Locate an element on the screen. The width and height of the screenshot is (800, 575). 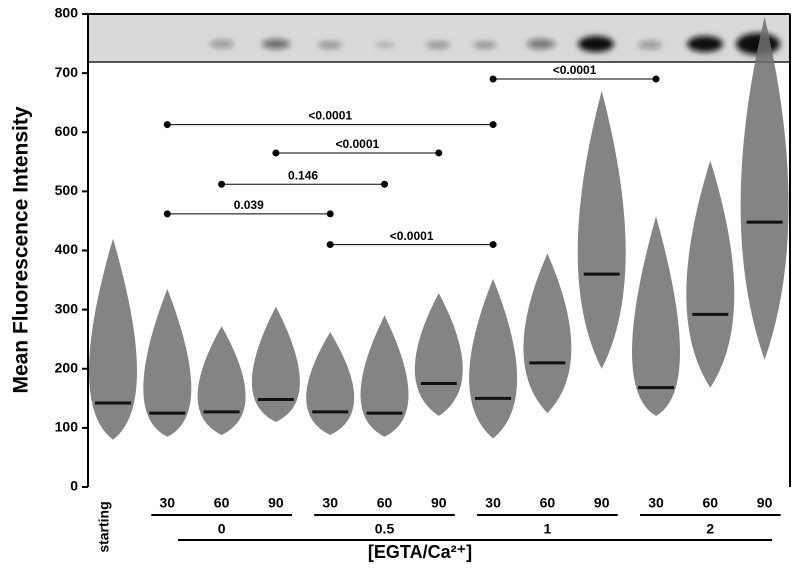
x-axis-title: [EGTA/Ca²⁺] is located at coordinates (420, 552).